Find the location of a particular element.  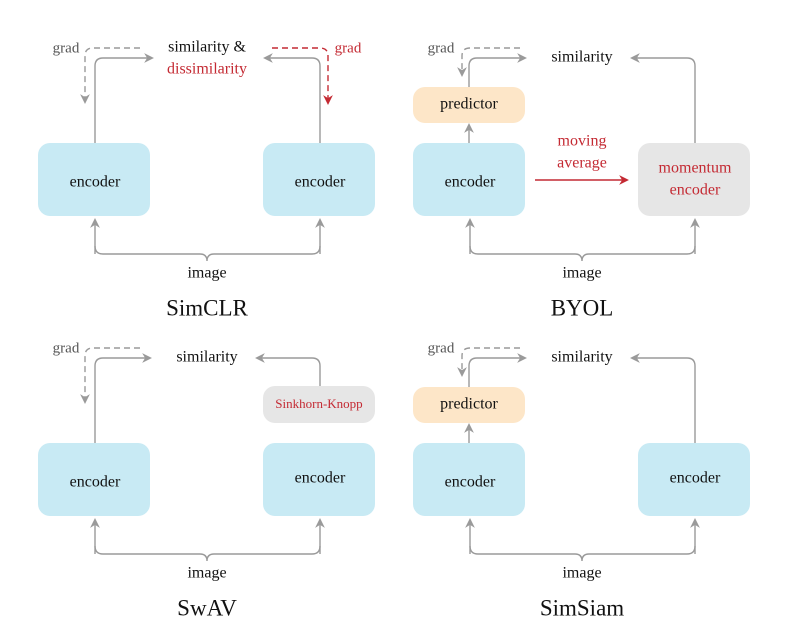

grad-right-dashed-arrow is located at coordinates (302, 76).